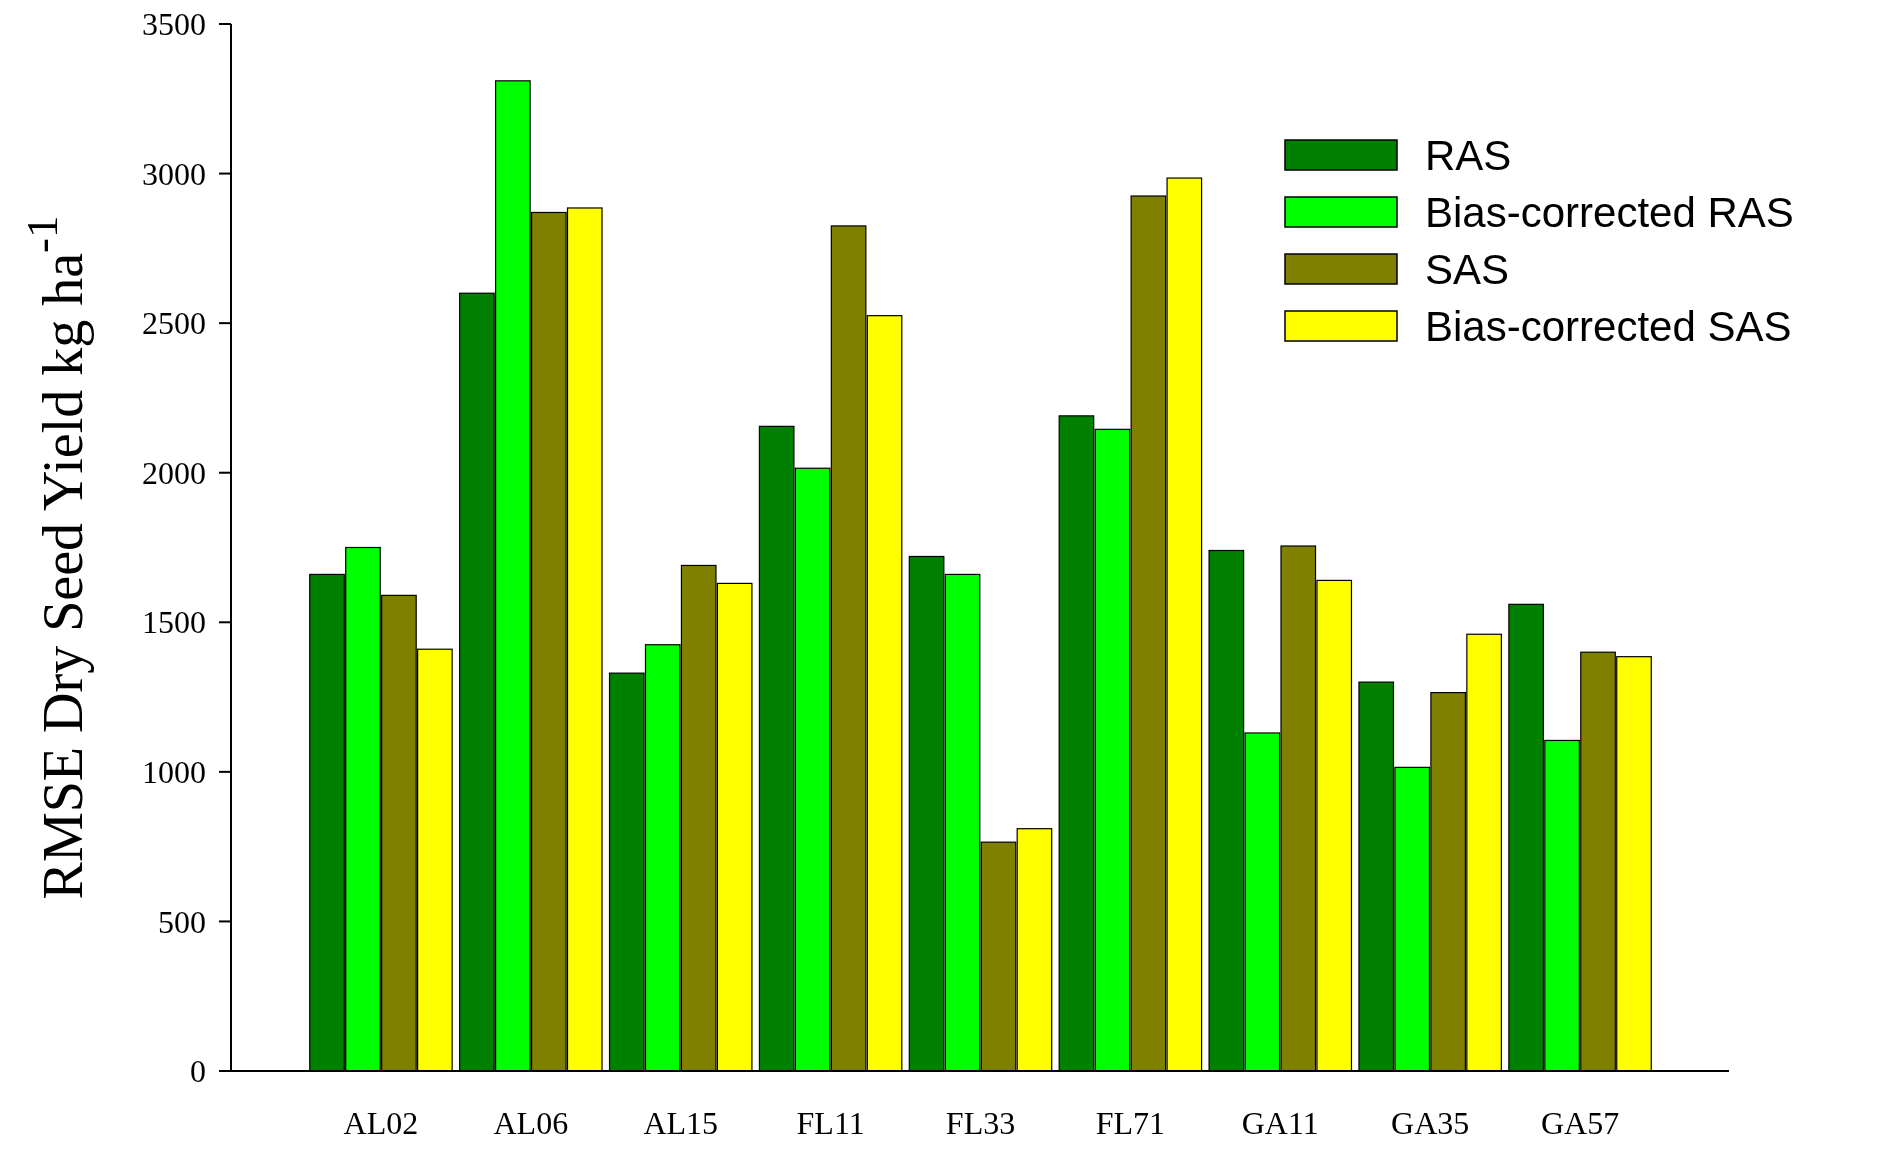  What do you see at coordinates (681, 1123) in the screenshot?
I see `x-tick-label: AL15` at bounding box center [681, 1123].